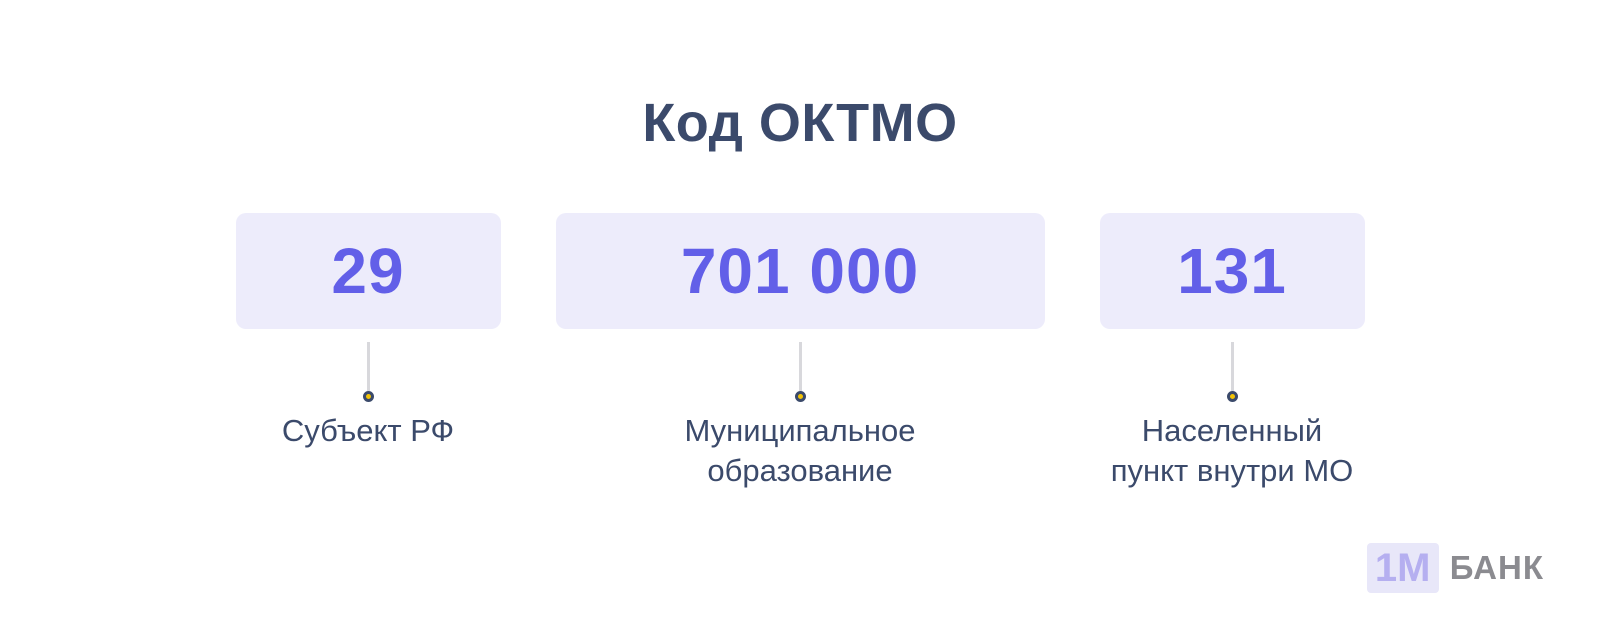  I want to click on segment-label: Муниципальное образование, so click(800, 450).